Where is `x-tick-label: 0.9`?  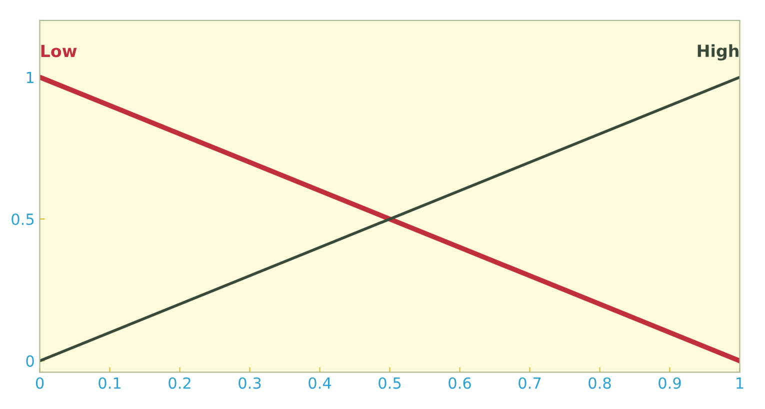 x-tick-label: 0.9 is located at coordinates (669, 383).